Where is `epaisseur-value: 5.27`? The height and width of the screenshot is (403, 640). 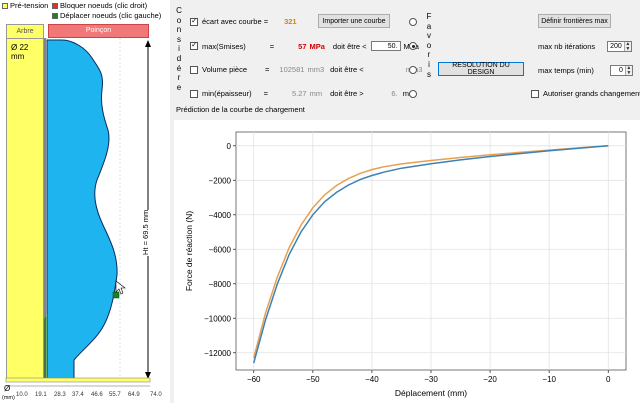 epaisseur-value: 5.27 is located at coordinates (299, 93).